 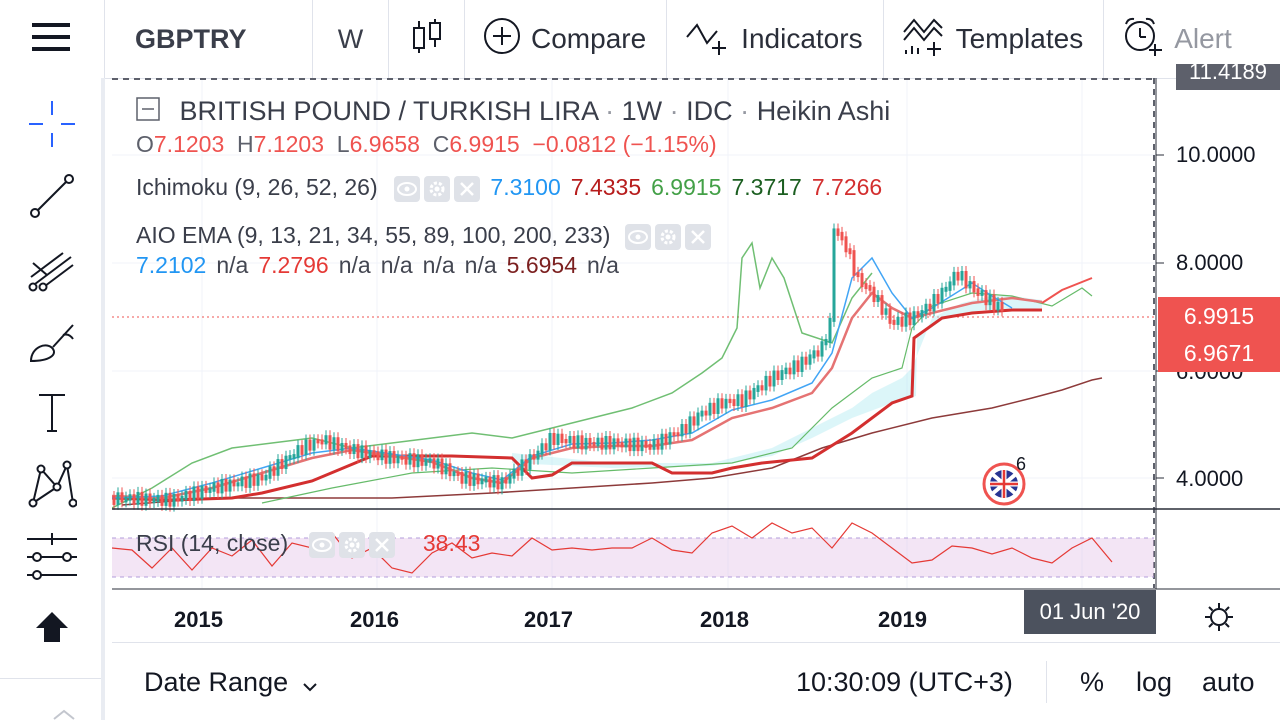 I want to click on data-source: IDC, so click(x=709, y=111).